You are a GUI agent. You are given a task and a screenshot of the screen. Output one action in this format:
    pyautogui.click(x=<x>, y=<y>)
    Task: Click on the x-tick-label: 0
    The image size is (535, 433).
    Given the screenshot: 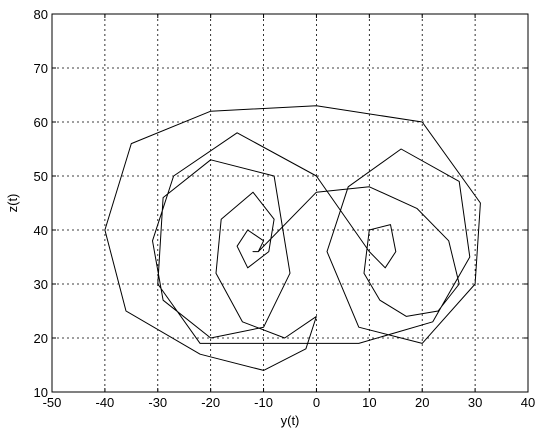 What is the action you would take?
    pyautogui.click(x=316, y=402)
    